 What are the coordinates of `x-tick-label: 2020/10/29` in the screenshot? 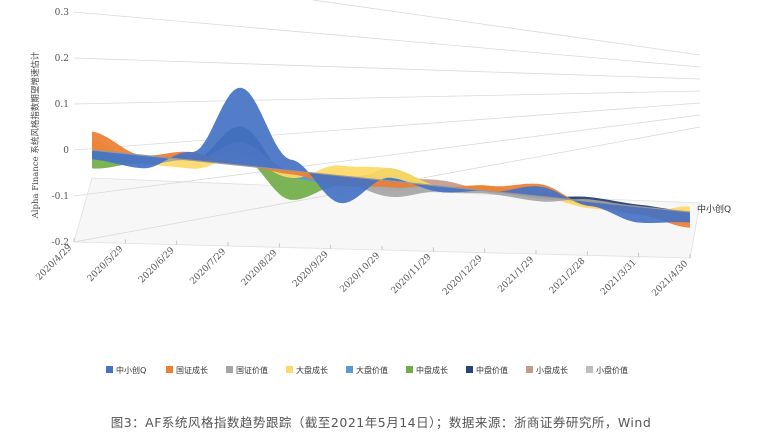 It's located at (360, 273).